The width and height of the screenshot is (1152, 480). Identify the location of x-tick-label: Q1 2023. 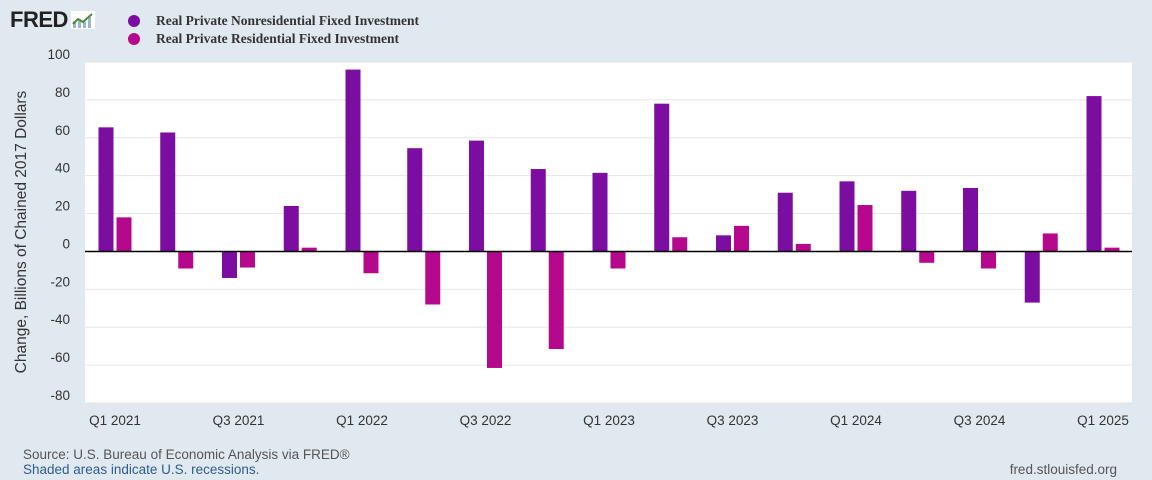
(609, 420).